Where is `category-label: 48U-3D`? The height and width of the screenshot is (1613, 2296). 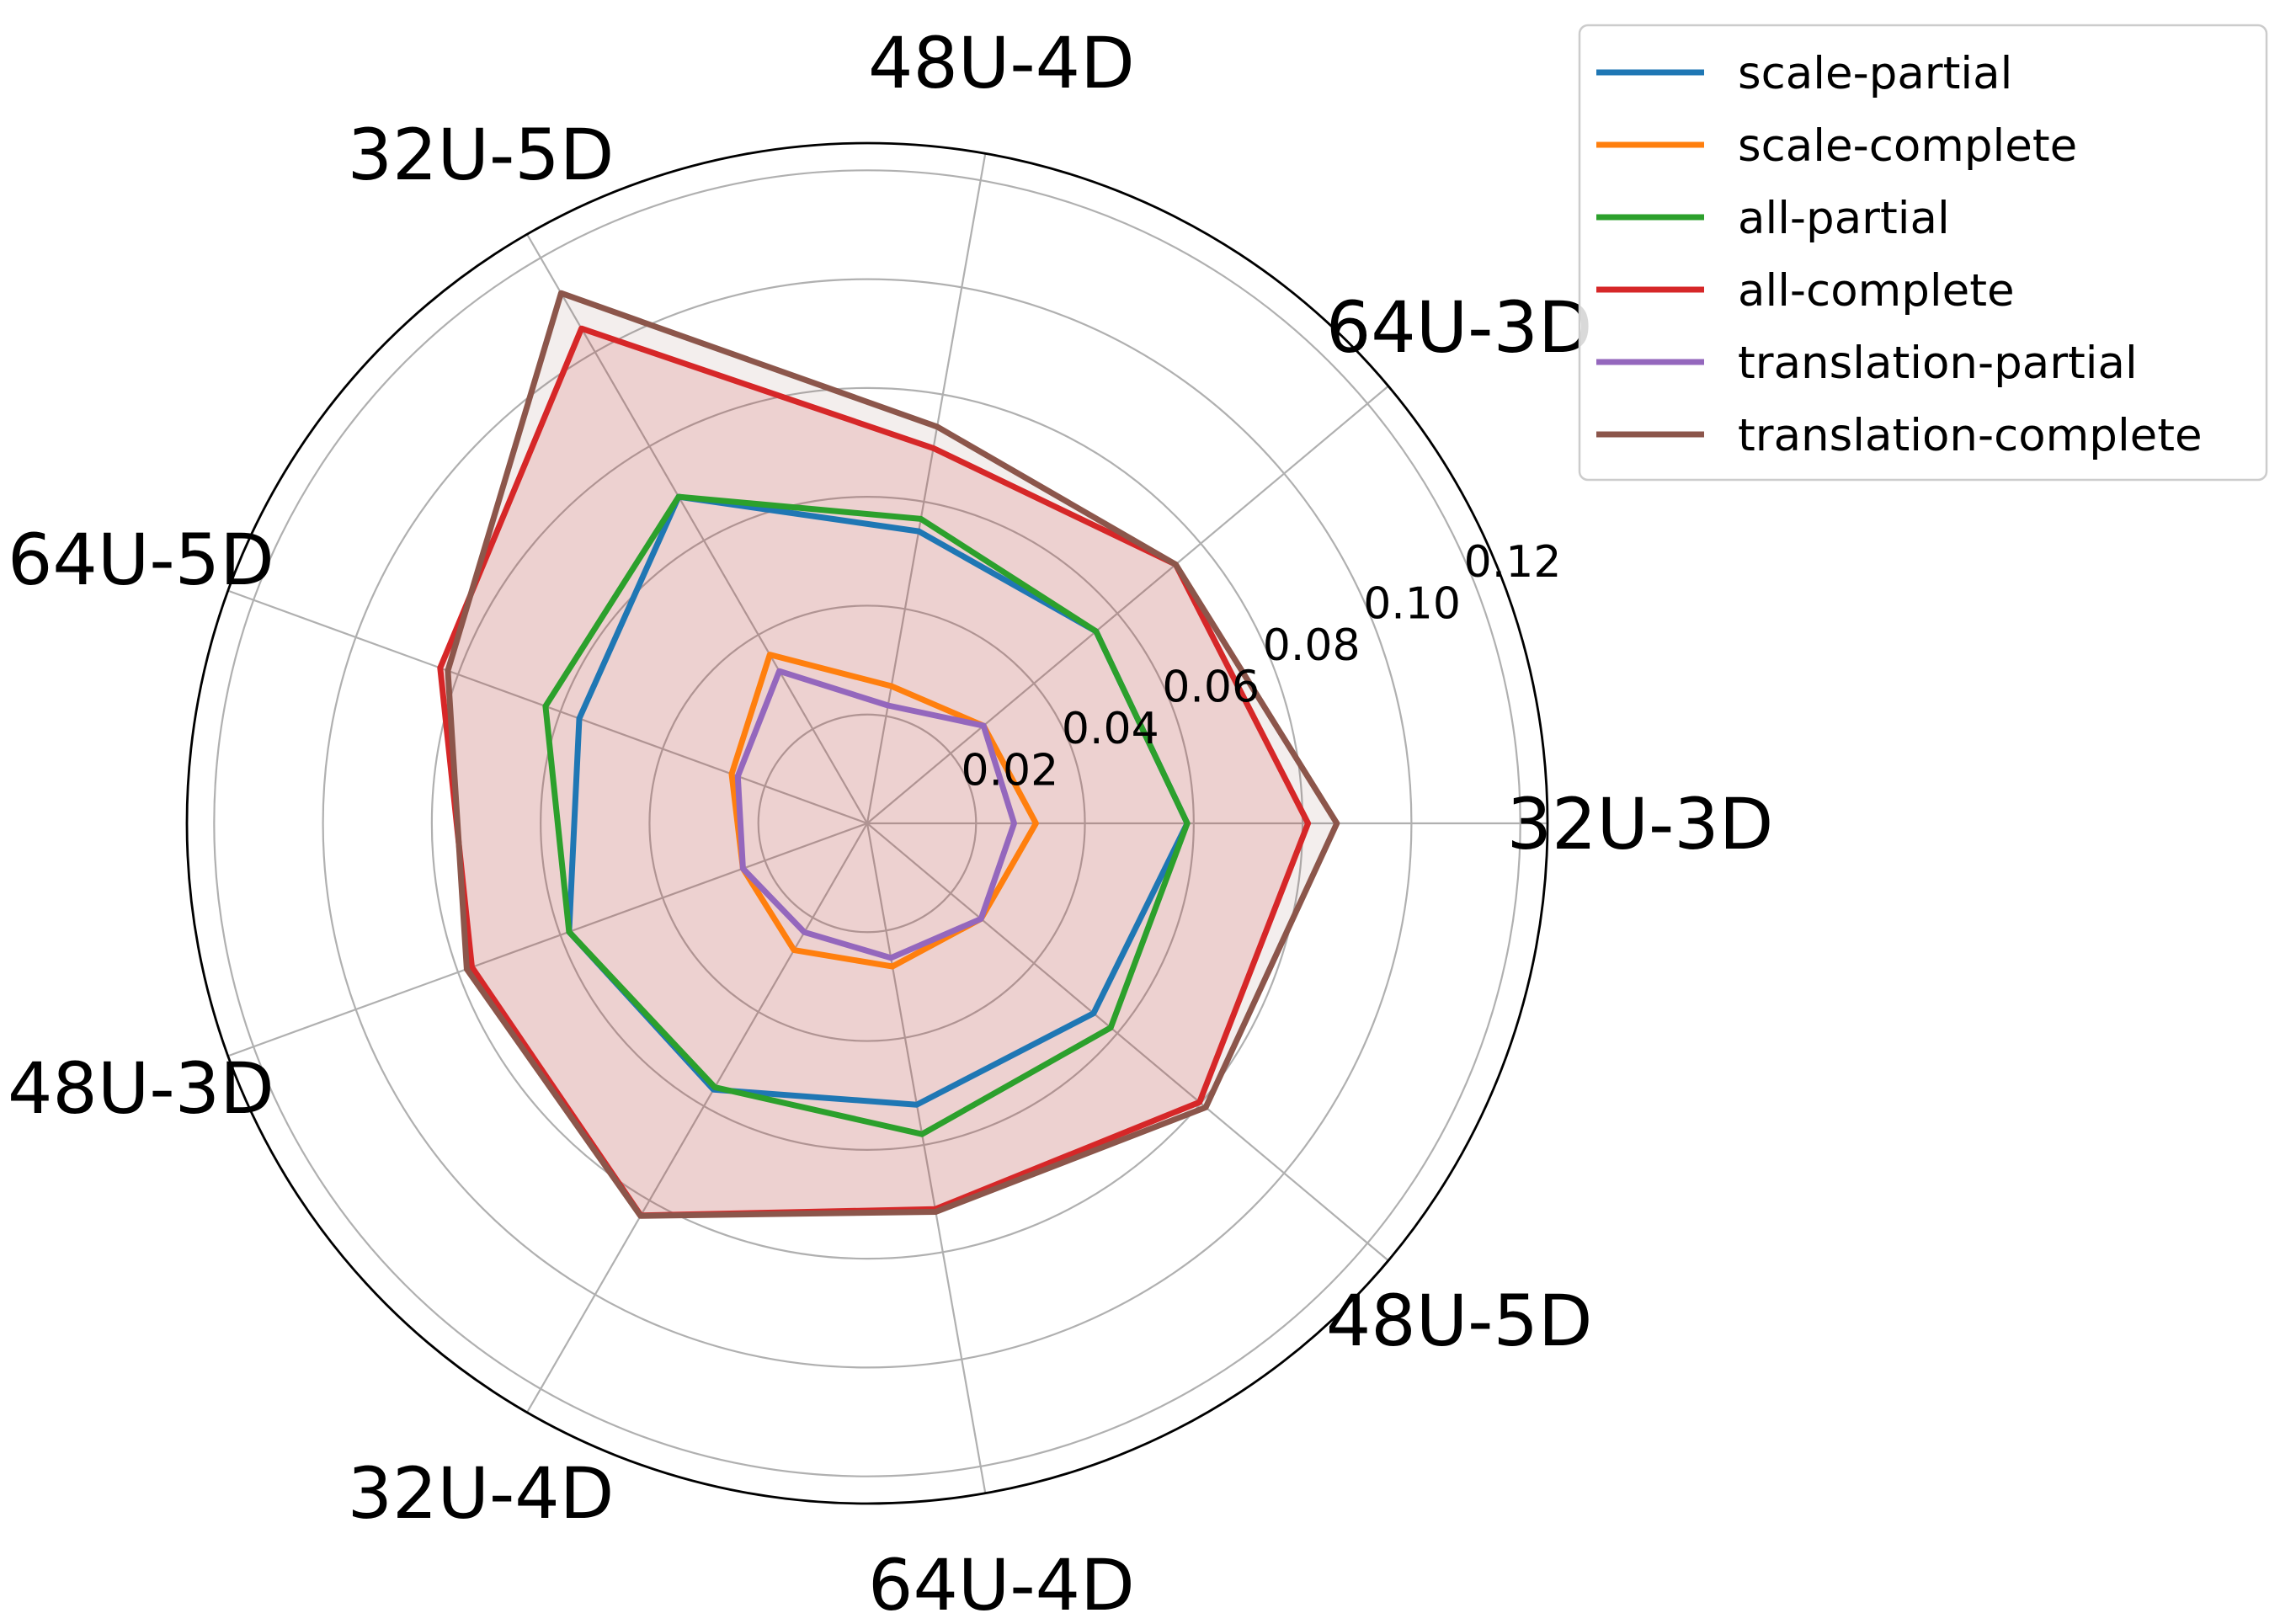
category-label: 48U-3D is located at coordinates (141, 1088).